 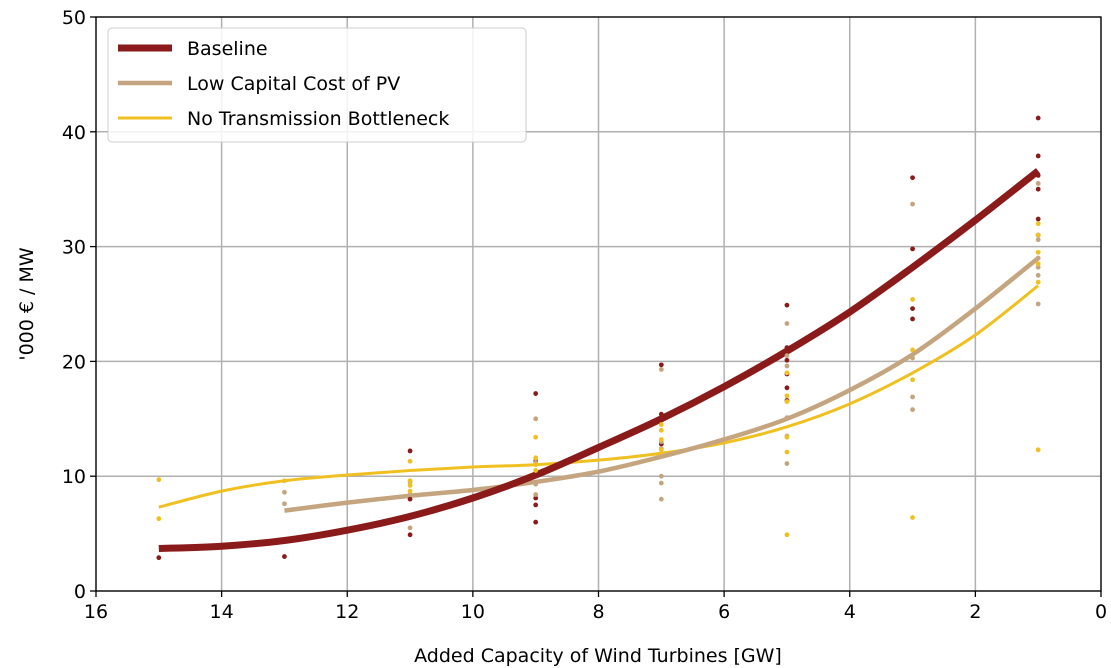 I want to click on x-tick-label: 8, so click(x=598, y=612).